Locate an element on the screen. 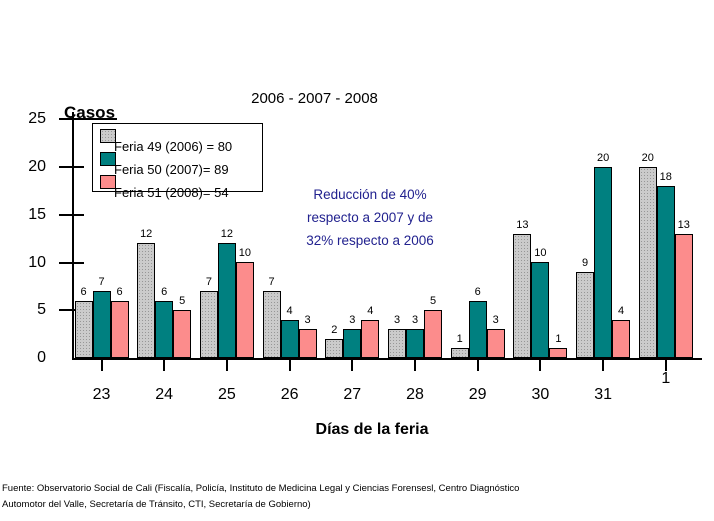  legend-item: Feria 50 (2007)= 89 is located at coordinates (177, 163).